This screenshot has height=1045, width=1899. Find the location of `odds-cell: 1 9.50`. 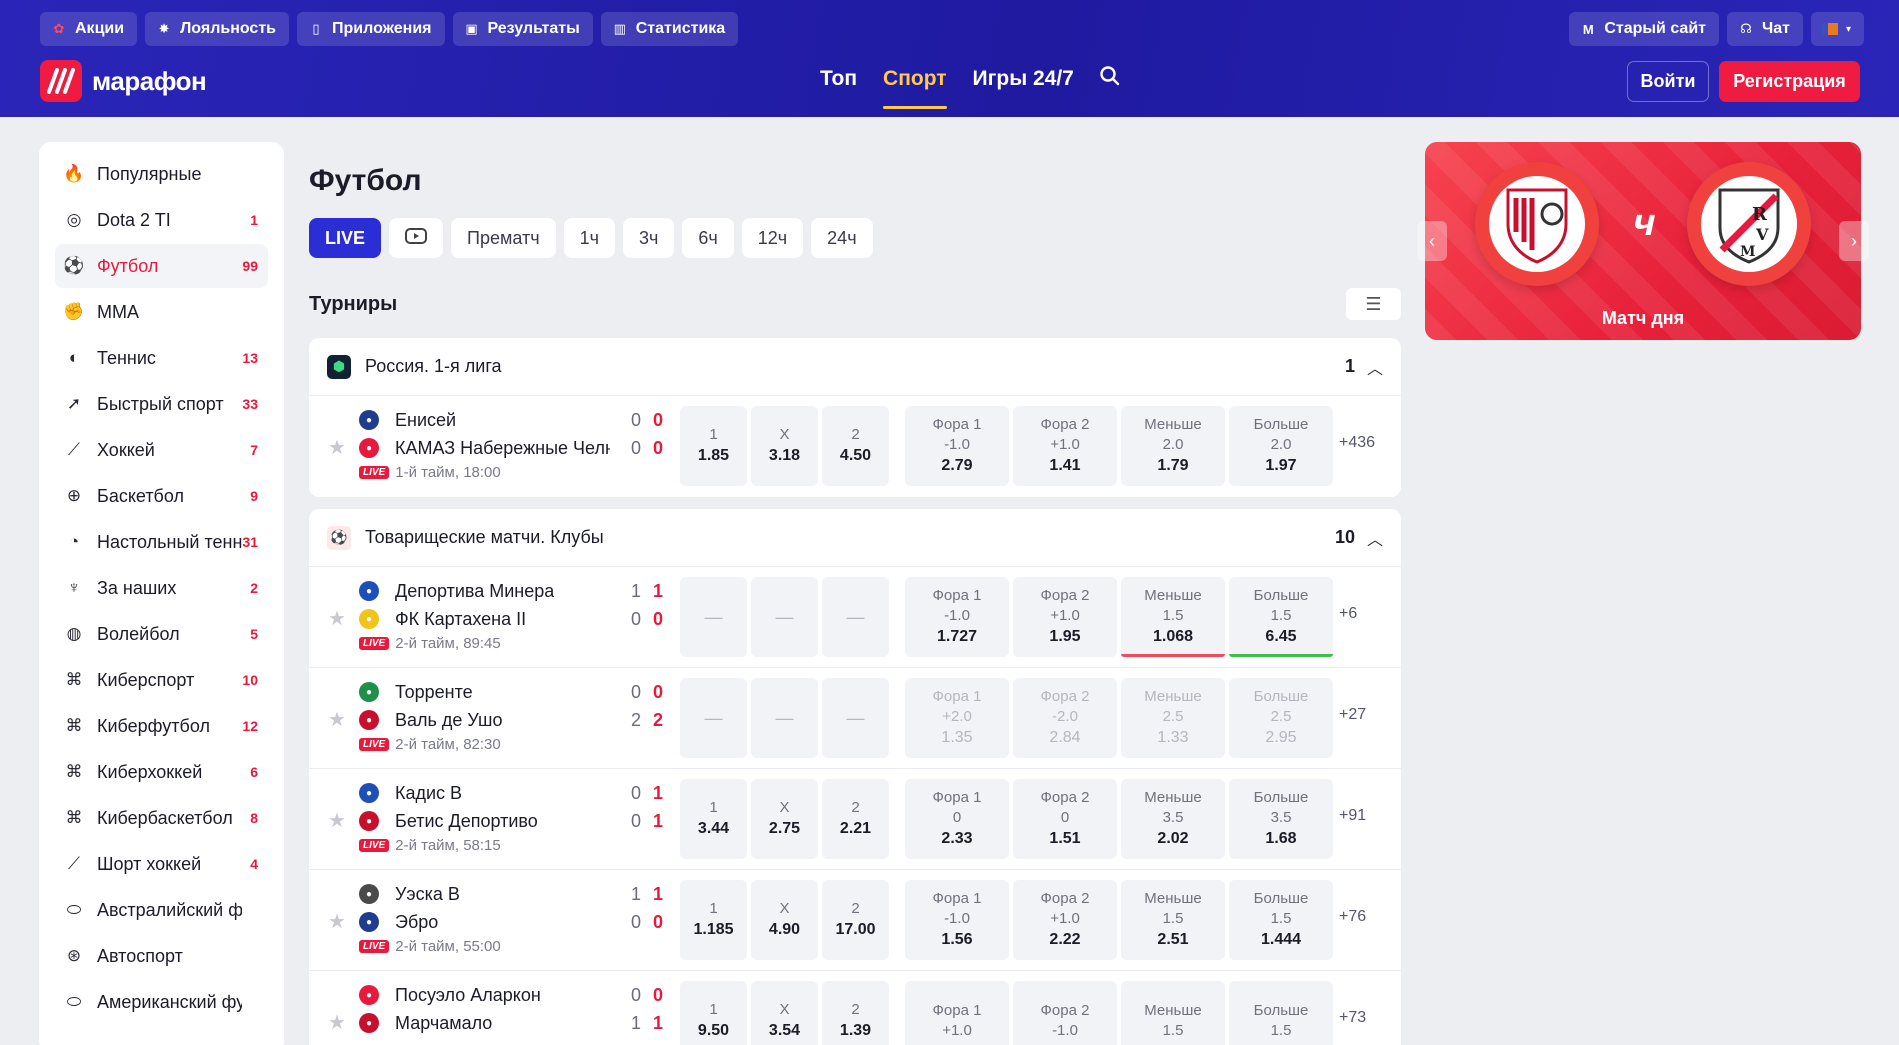

odds-cell: 1 9.50 is located at coordinates (713, 1013).